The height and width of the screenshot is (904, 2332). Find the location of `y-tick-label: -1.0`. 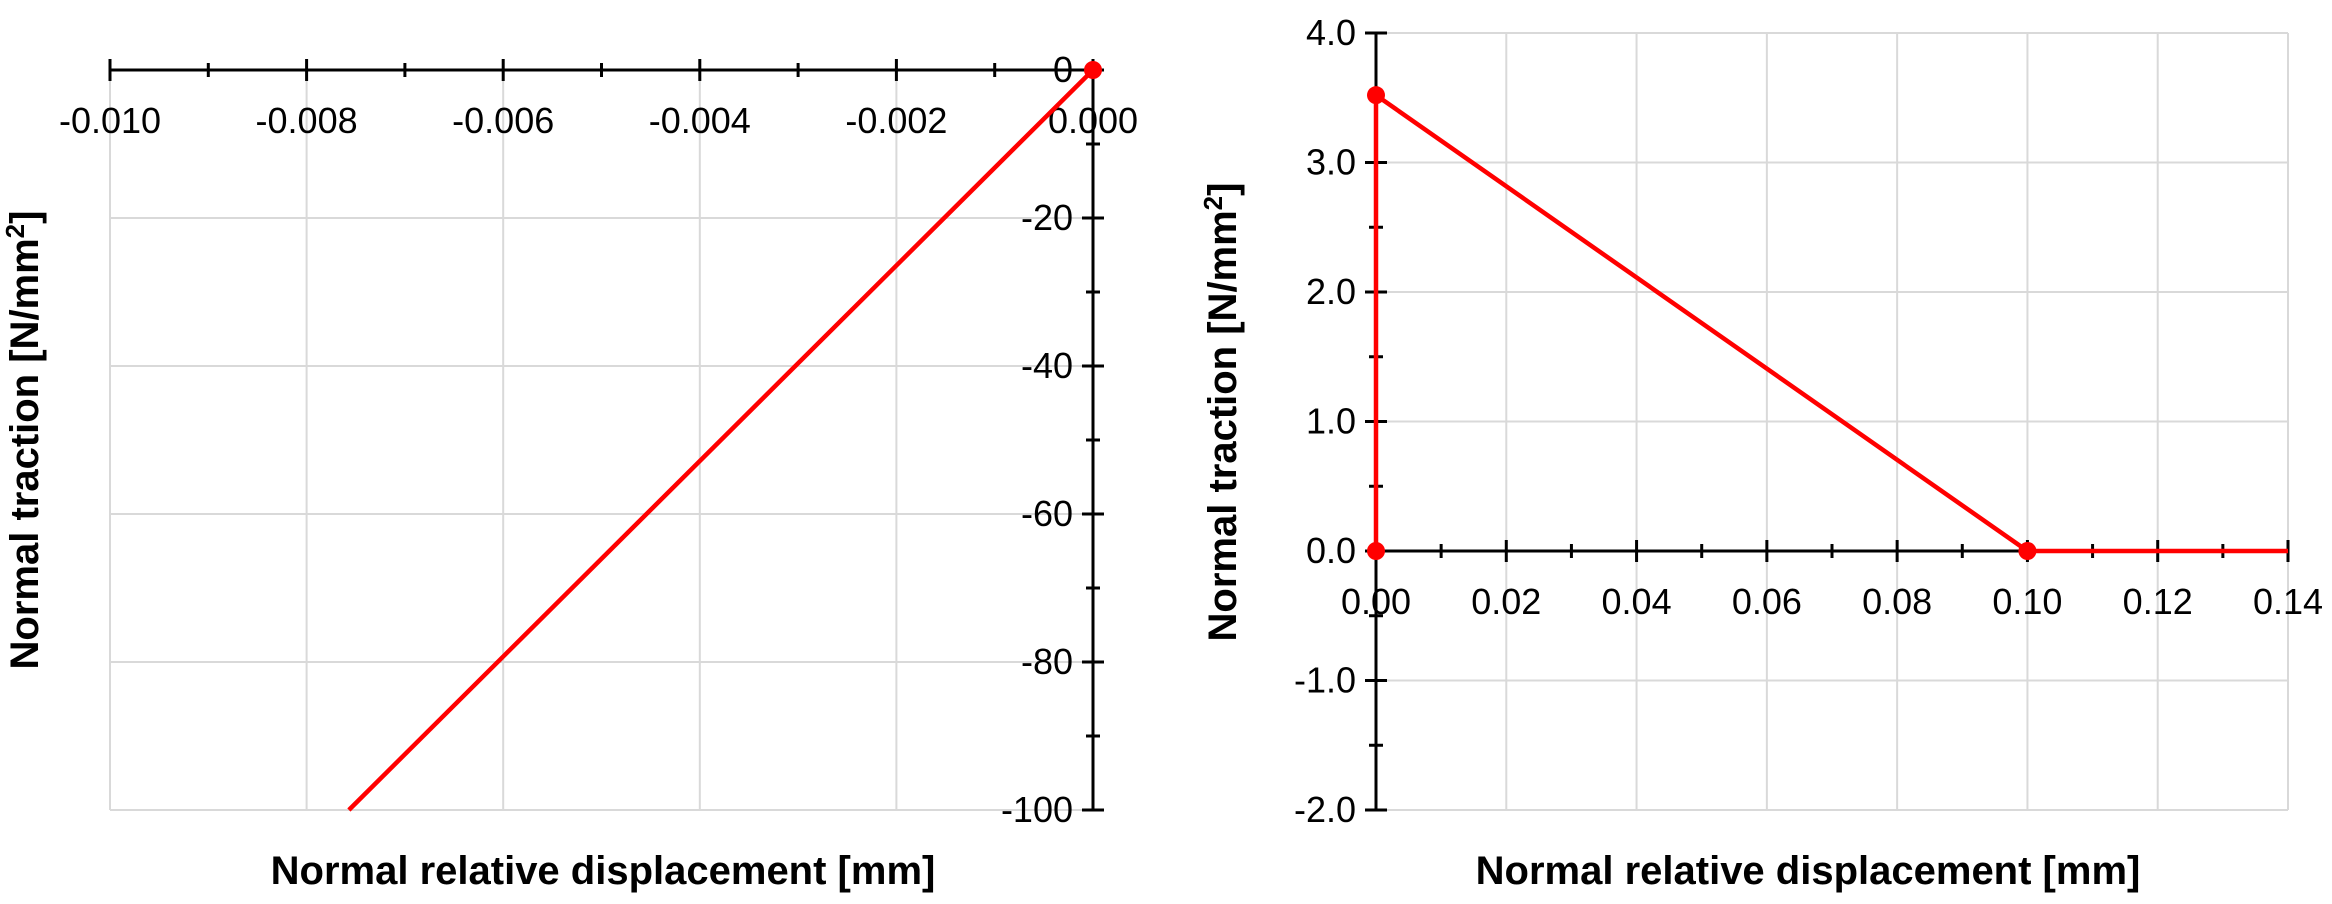

y-tick-label: -1.0 is located at coordinates (1325, 680).